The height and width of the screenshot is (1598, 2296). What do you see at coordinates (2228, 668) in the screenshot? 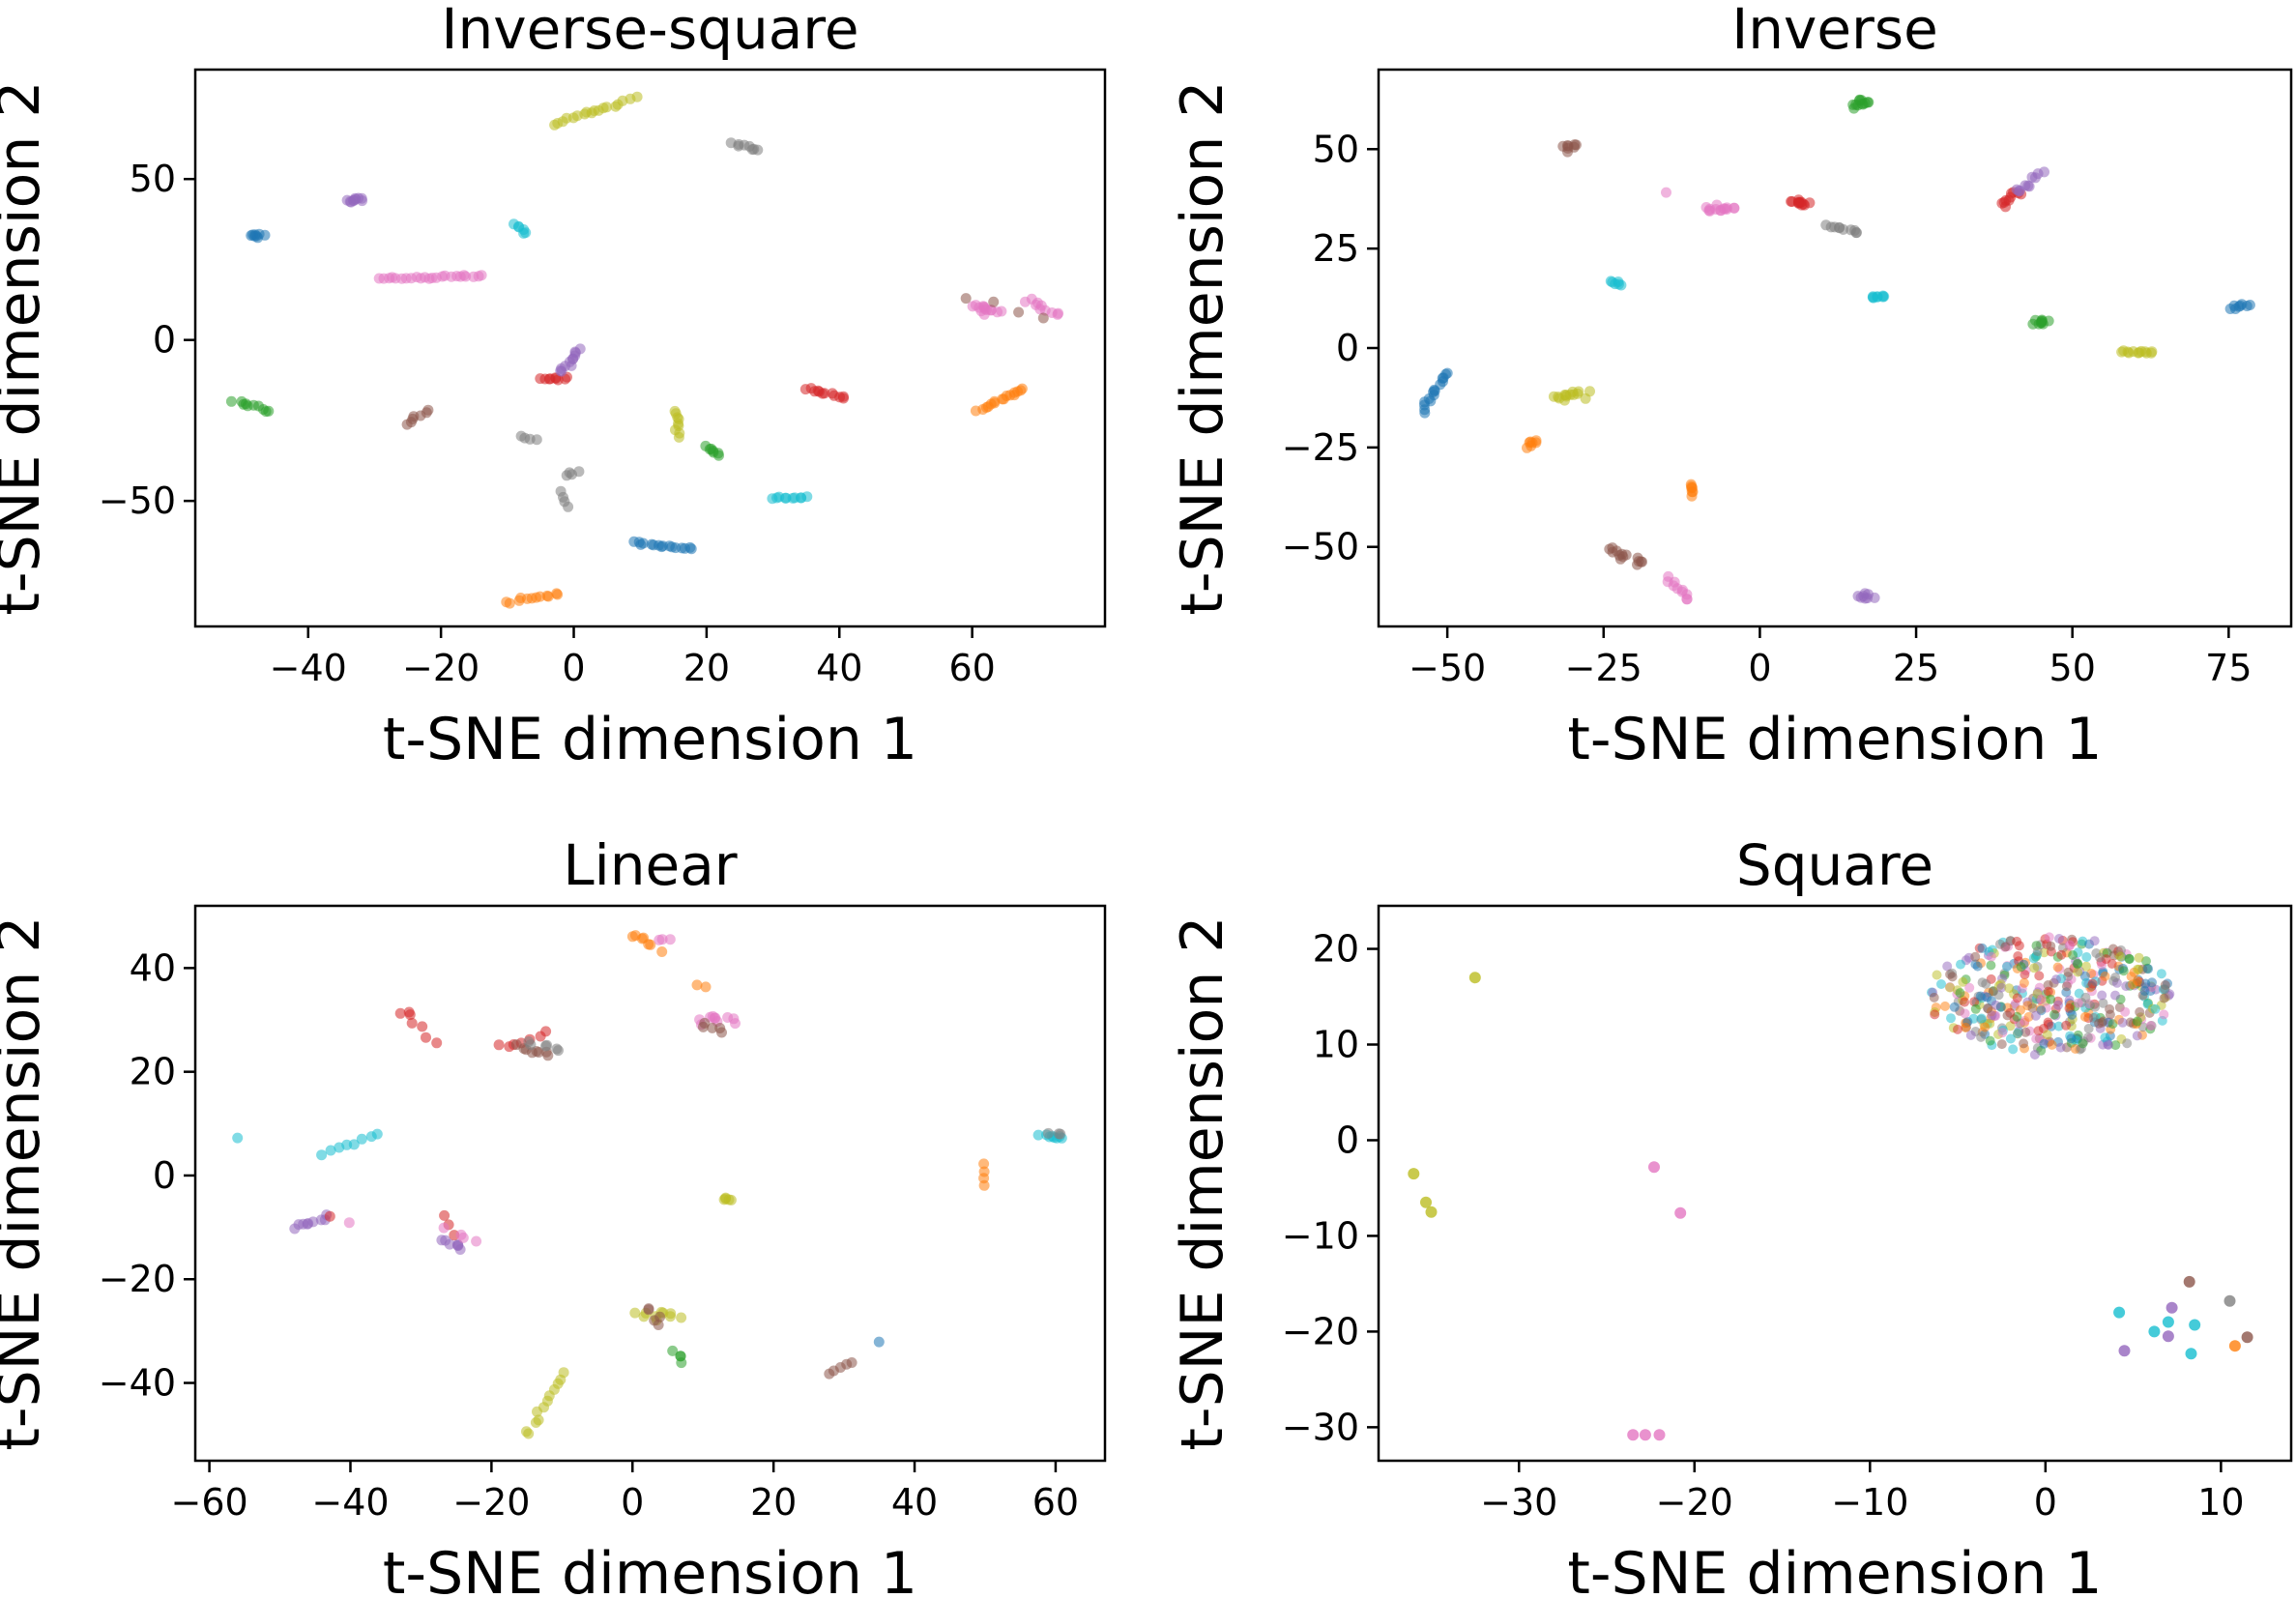
I see `x-tick-label: 75` at bounding box center [2228, 668].